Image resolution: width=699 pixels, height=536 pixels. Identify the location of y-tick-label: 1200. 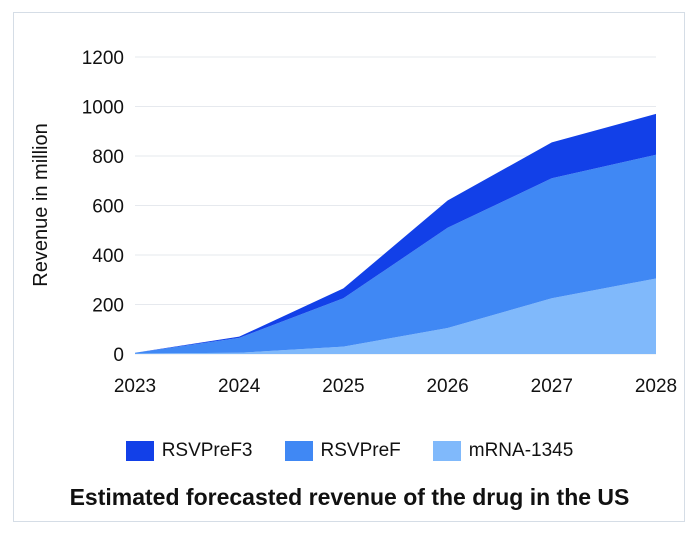
(103, 58).